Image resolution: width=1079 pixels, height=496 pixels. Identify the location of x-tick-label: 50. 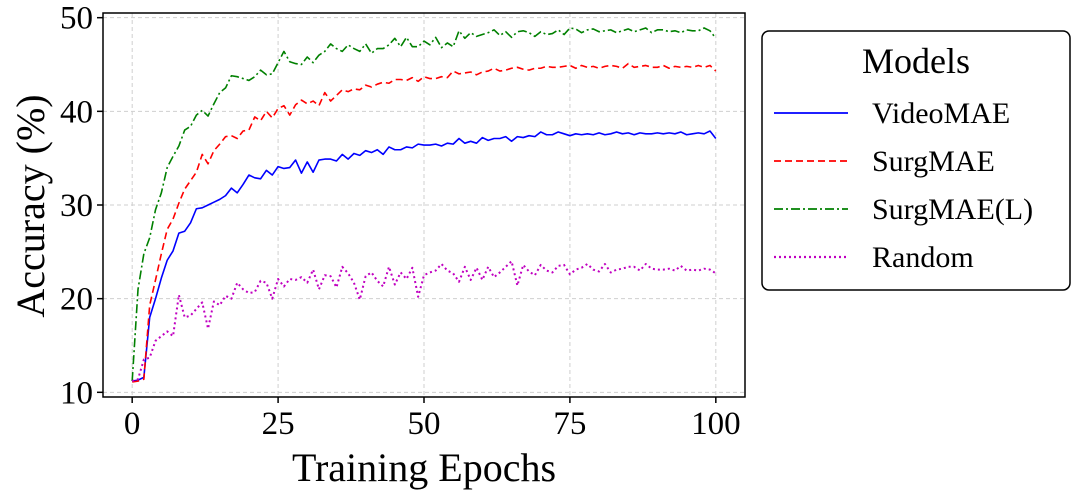
(424, 424).